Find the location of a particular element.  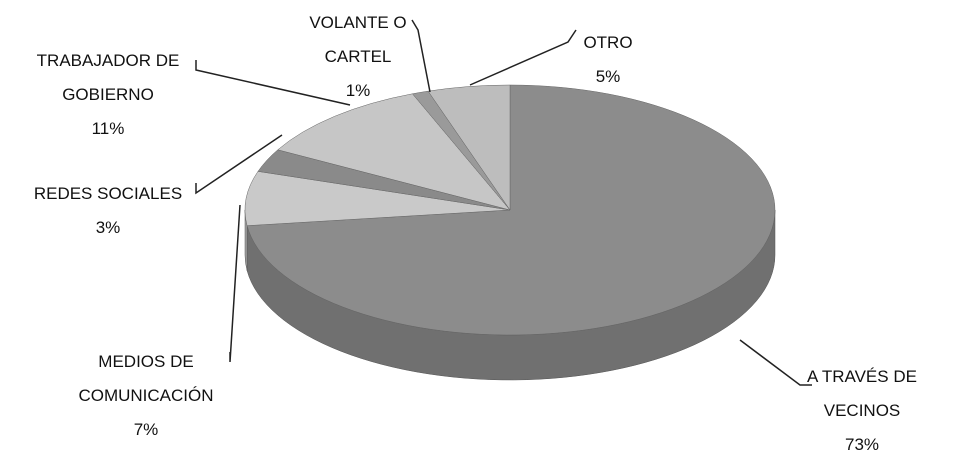

value-label: 11% is located at coordinates (108, 128).